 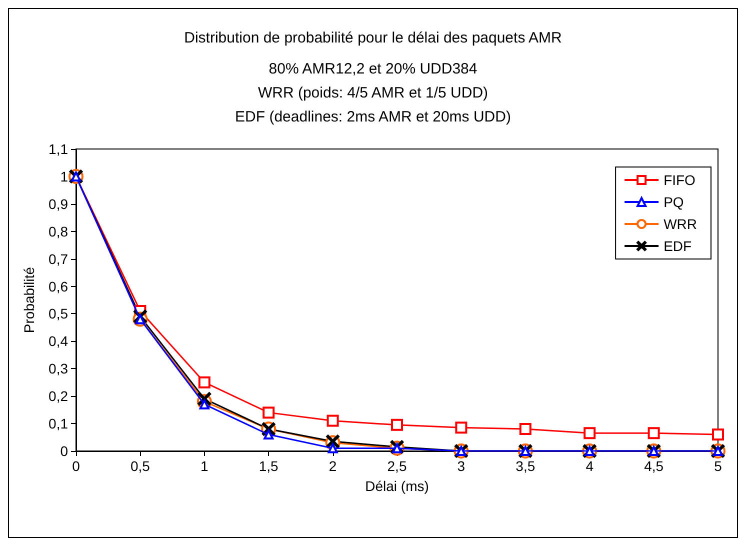 What do you see at coordinates (58, 368) in the screenshot?
I see `y-tick-label: 0,3` at bounding box center [58, 368].